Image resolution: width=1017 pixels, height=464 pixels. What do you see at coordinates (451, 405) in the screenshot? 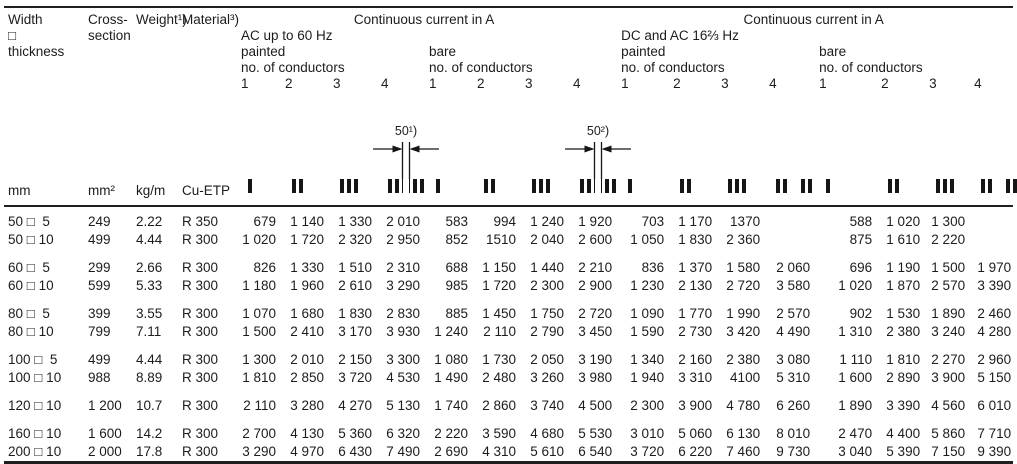
I see `ac-bare-value-1: 1 740` at bounding box center [451, 405].